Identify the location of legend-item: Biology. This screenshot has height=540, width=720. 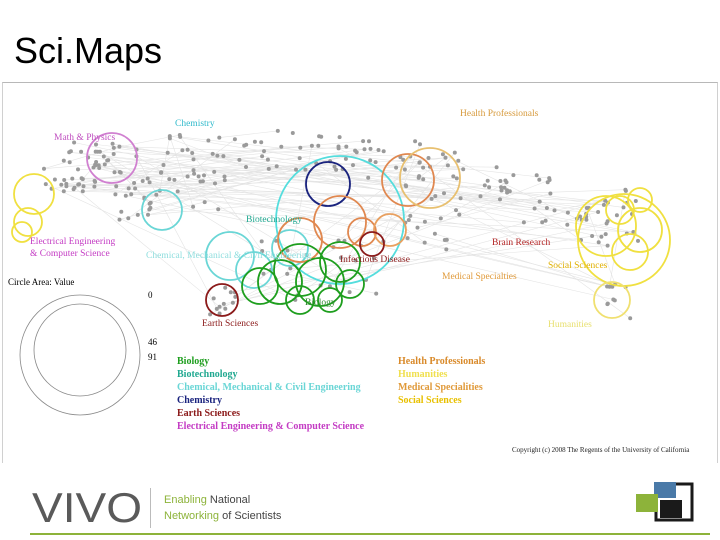
(193, 361).